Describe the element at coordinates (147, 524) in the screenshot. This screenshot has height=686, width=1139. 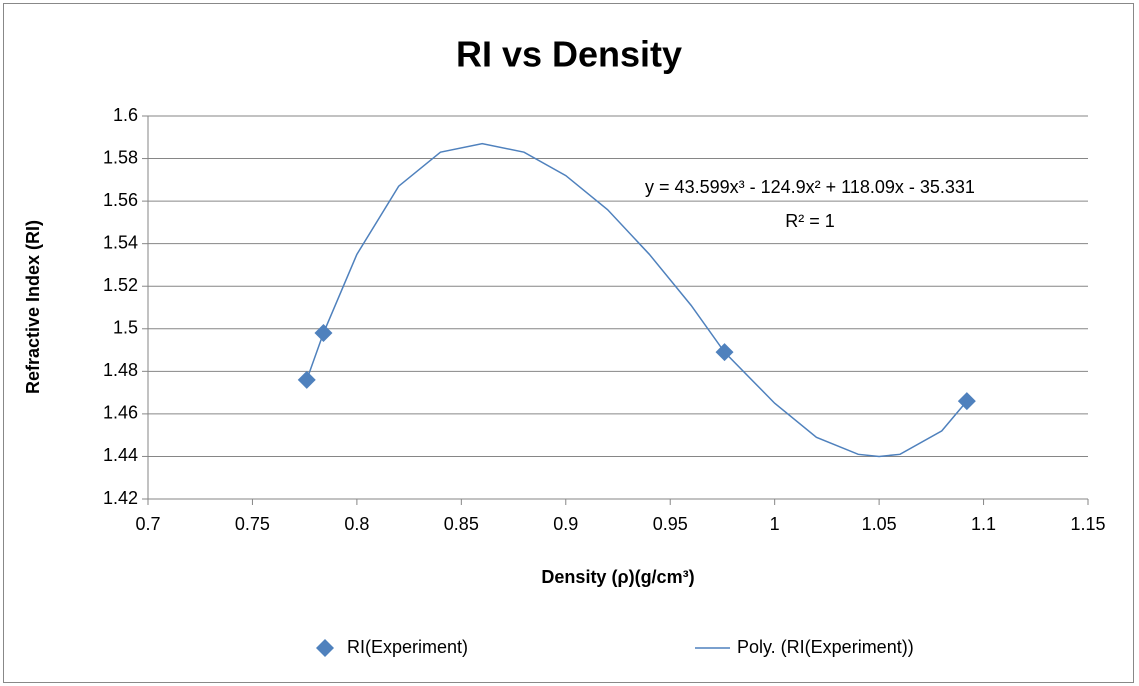
I see `x-tick-label: 0.7` at that location.